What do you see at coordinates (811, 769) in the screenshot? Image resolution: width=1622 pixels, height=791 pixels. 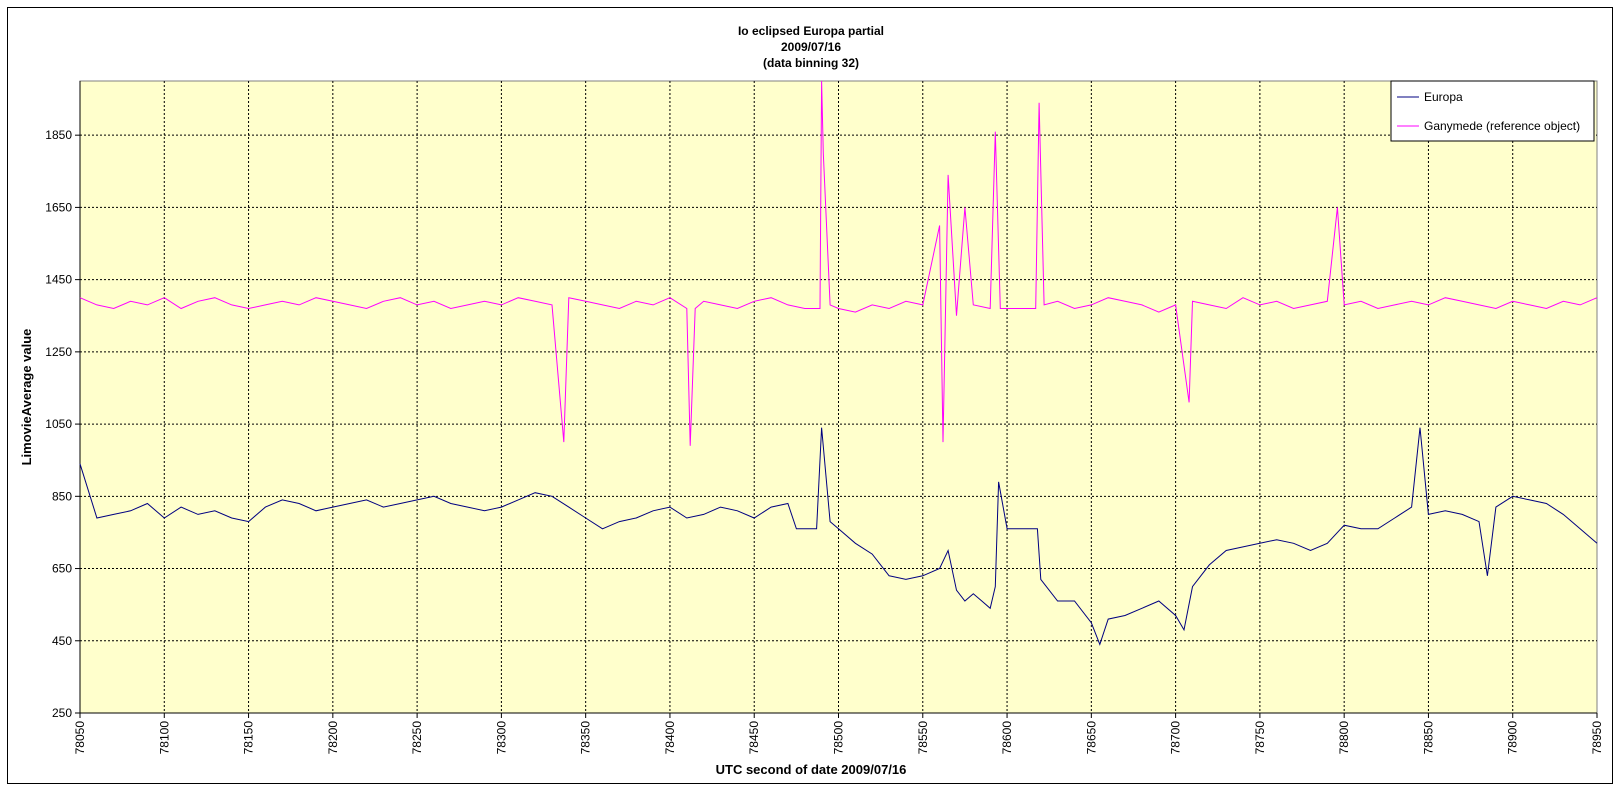 I see `x-axis-label: UTC second of date 2009/07/16` at bounding box center [811, 769].